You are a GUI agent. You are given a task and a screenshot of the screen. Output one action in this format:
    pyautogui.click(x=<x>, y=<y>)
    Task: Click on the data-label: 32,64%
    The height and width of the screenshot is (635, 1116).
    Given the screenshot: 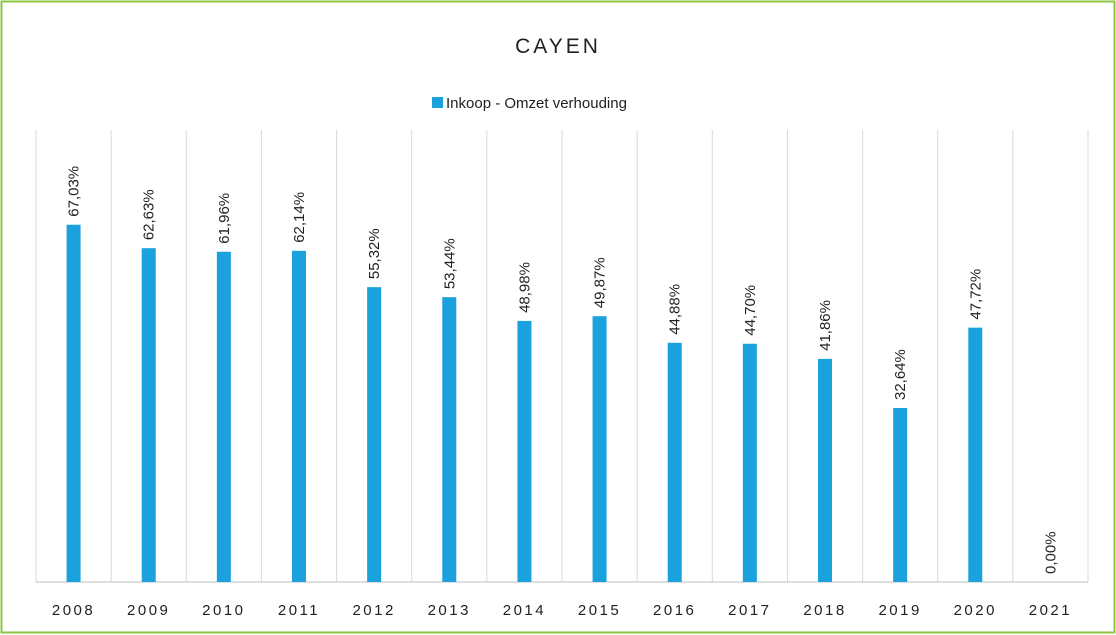 What is the action you would take?
    pyautogui.click(x=900, y=374)
    